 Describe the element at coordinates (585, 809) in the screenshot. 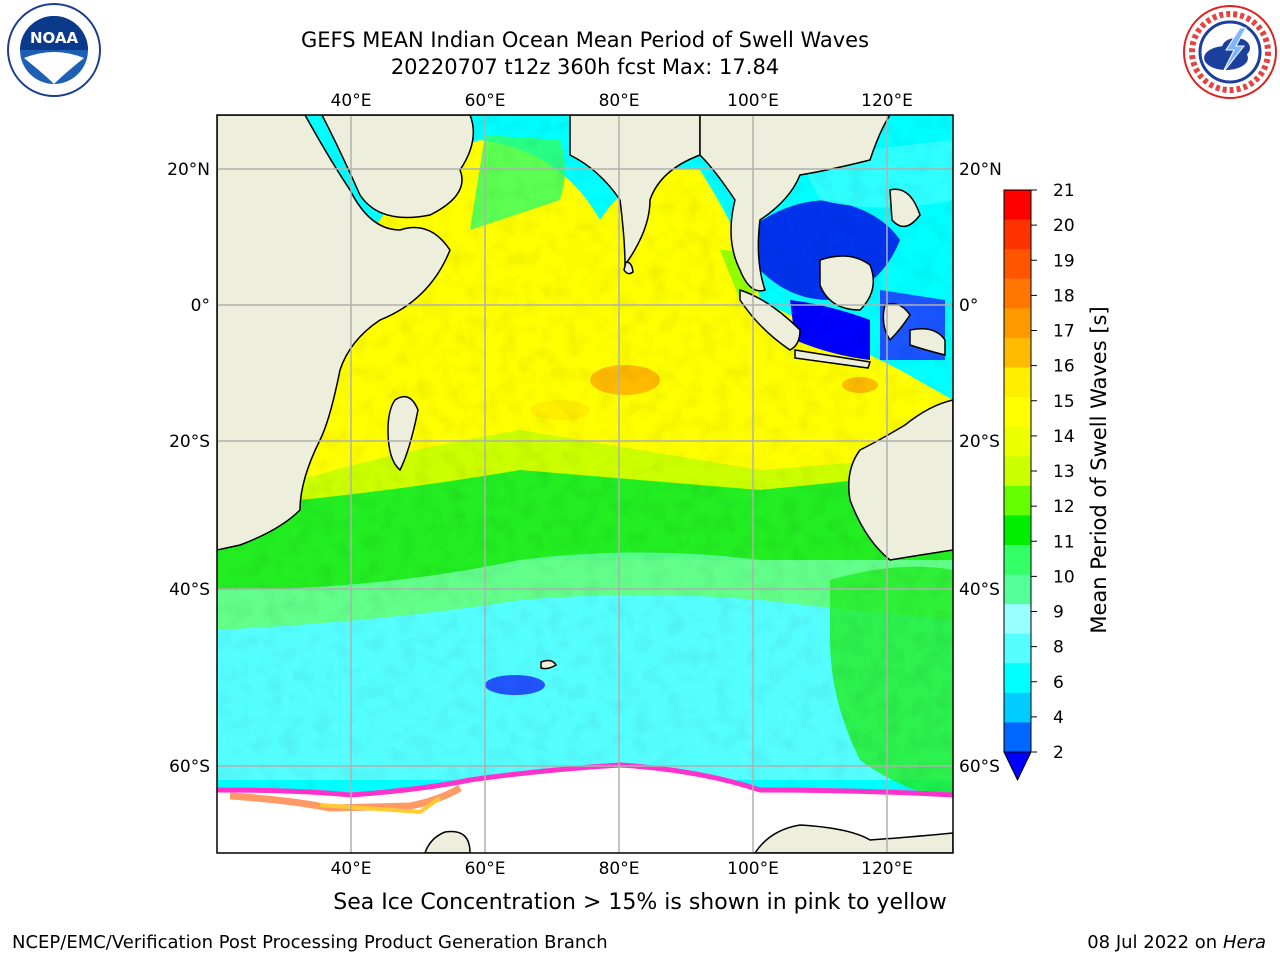

I see `sea-ice-area` at that location.